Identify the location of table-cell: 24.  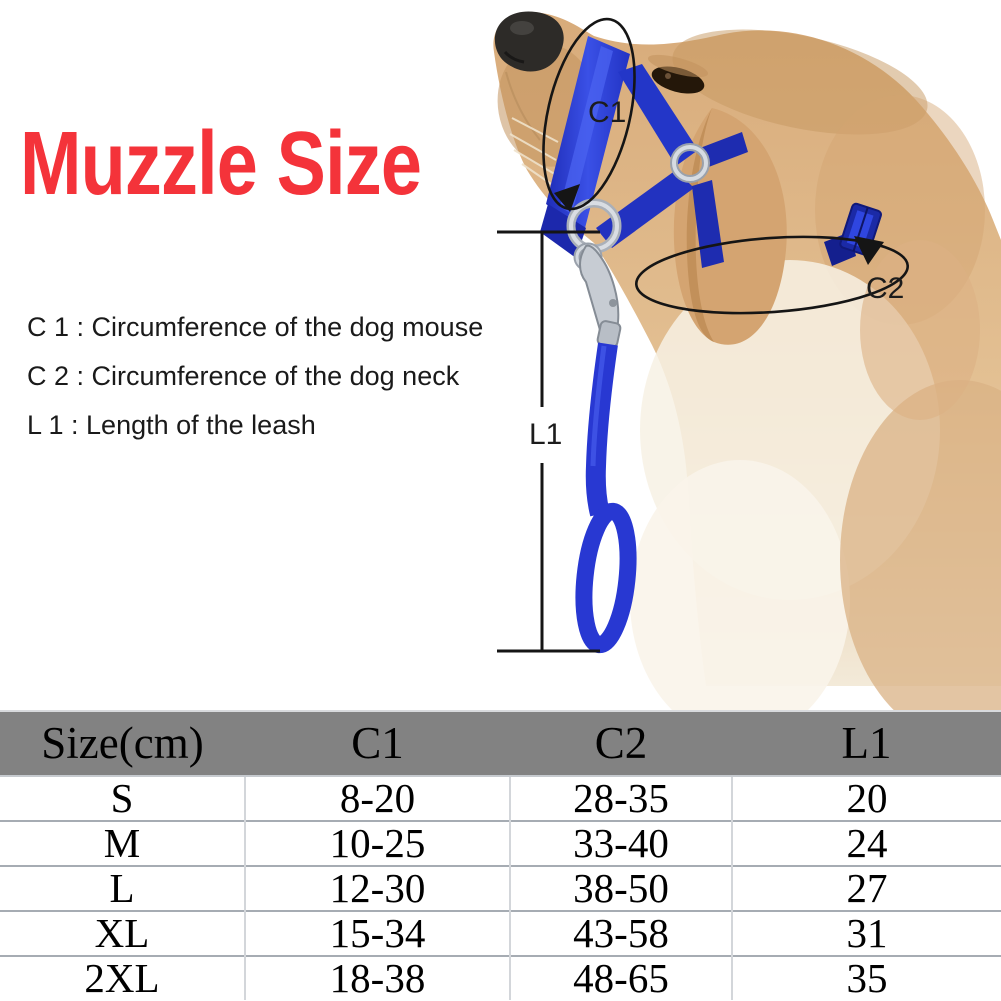
(866, 843).